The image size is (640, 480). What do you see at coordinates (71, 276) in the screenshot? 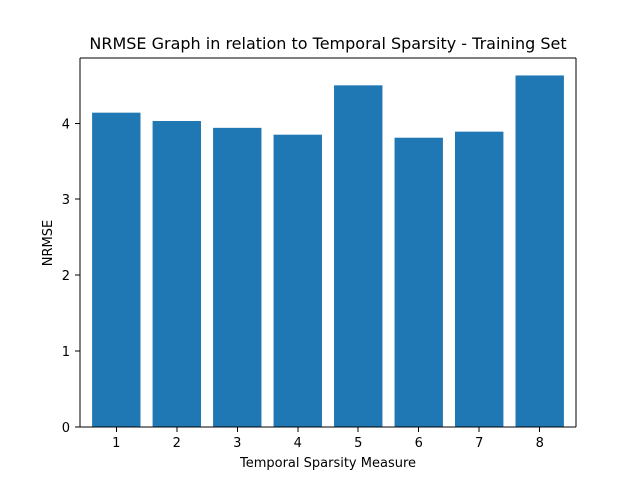
I see `y-ticks-group: 0 1 2 3 4` at bounding box center [71, 276].